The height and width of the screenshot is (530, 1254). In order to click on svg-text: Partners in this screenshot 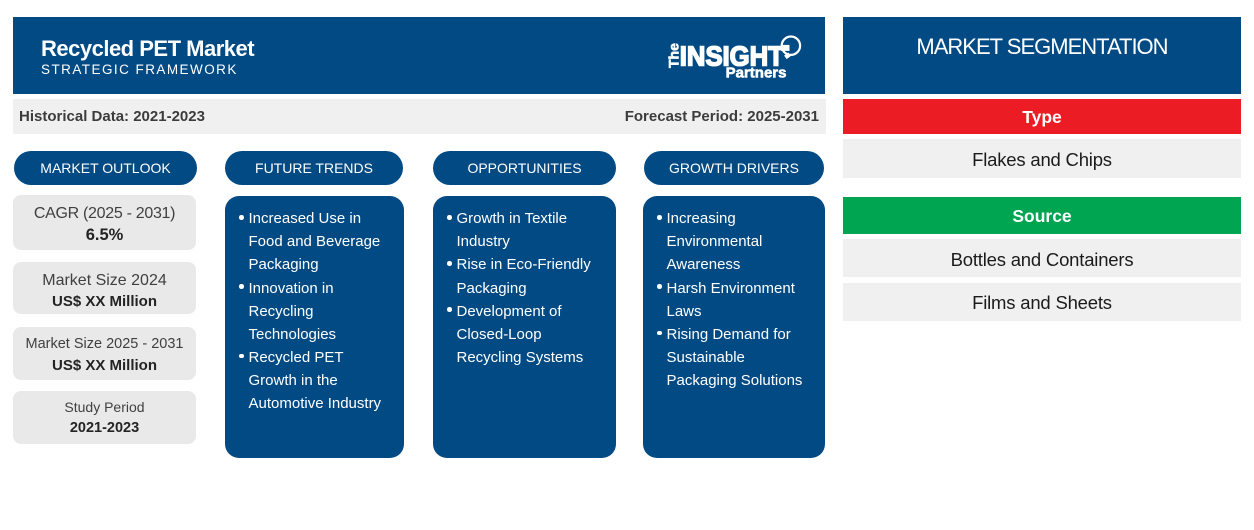, I will do `click(756, 73)`.